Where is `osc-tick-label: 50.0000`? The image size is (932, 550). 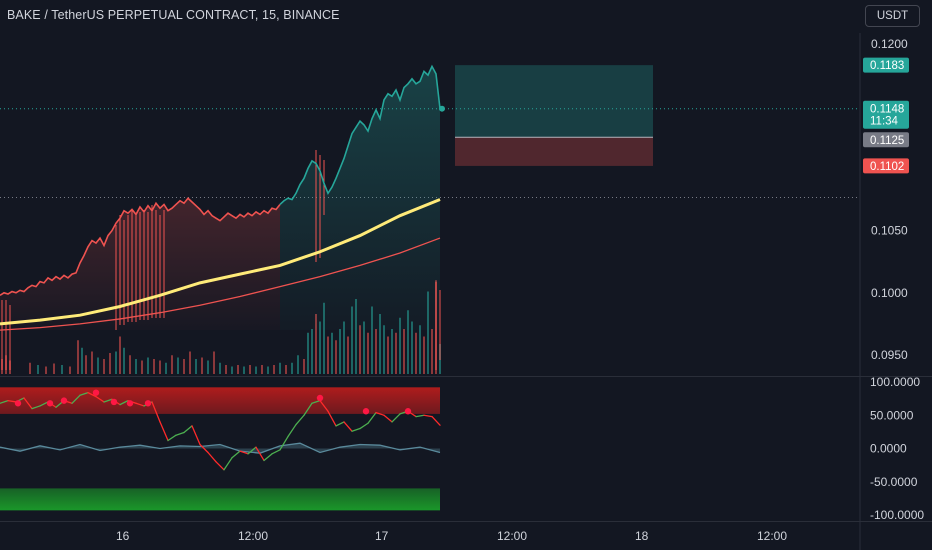
osc-tick-label: 50.0000 is located at coordinates (892, 415).